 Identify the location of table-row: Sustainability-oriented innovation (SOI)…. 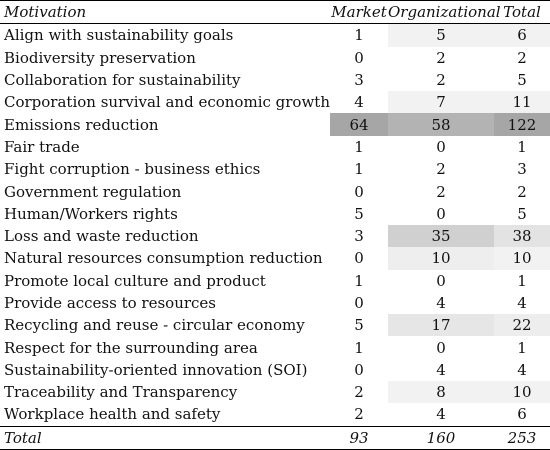
(275, 370).